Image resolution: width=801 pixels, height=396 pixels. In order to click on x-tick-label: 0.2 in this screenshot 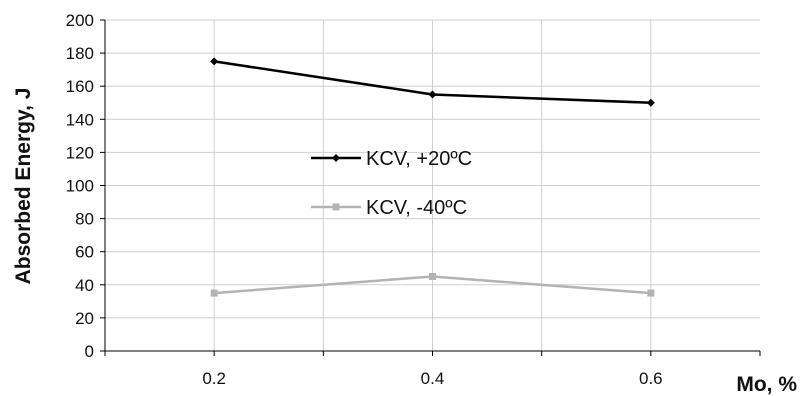, I will do `click(214, 378)`.